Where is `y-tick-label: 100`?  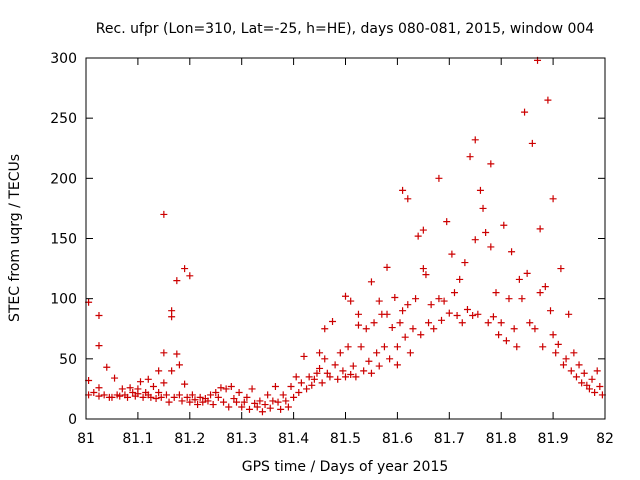
y-tick-label: 100 is located at coordinates (63, 300).